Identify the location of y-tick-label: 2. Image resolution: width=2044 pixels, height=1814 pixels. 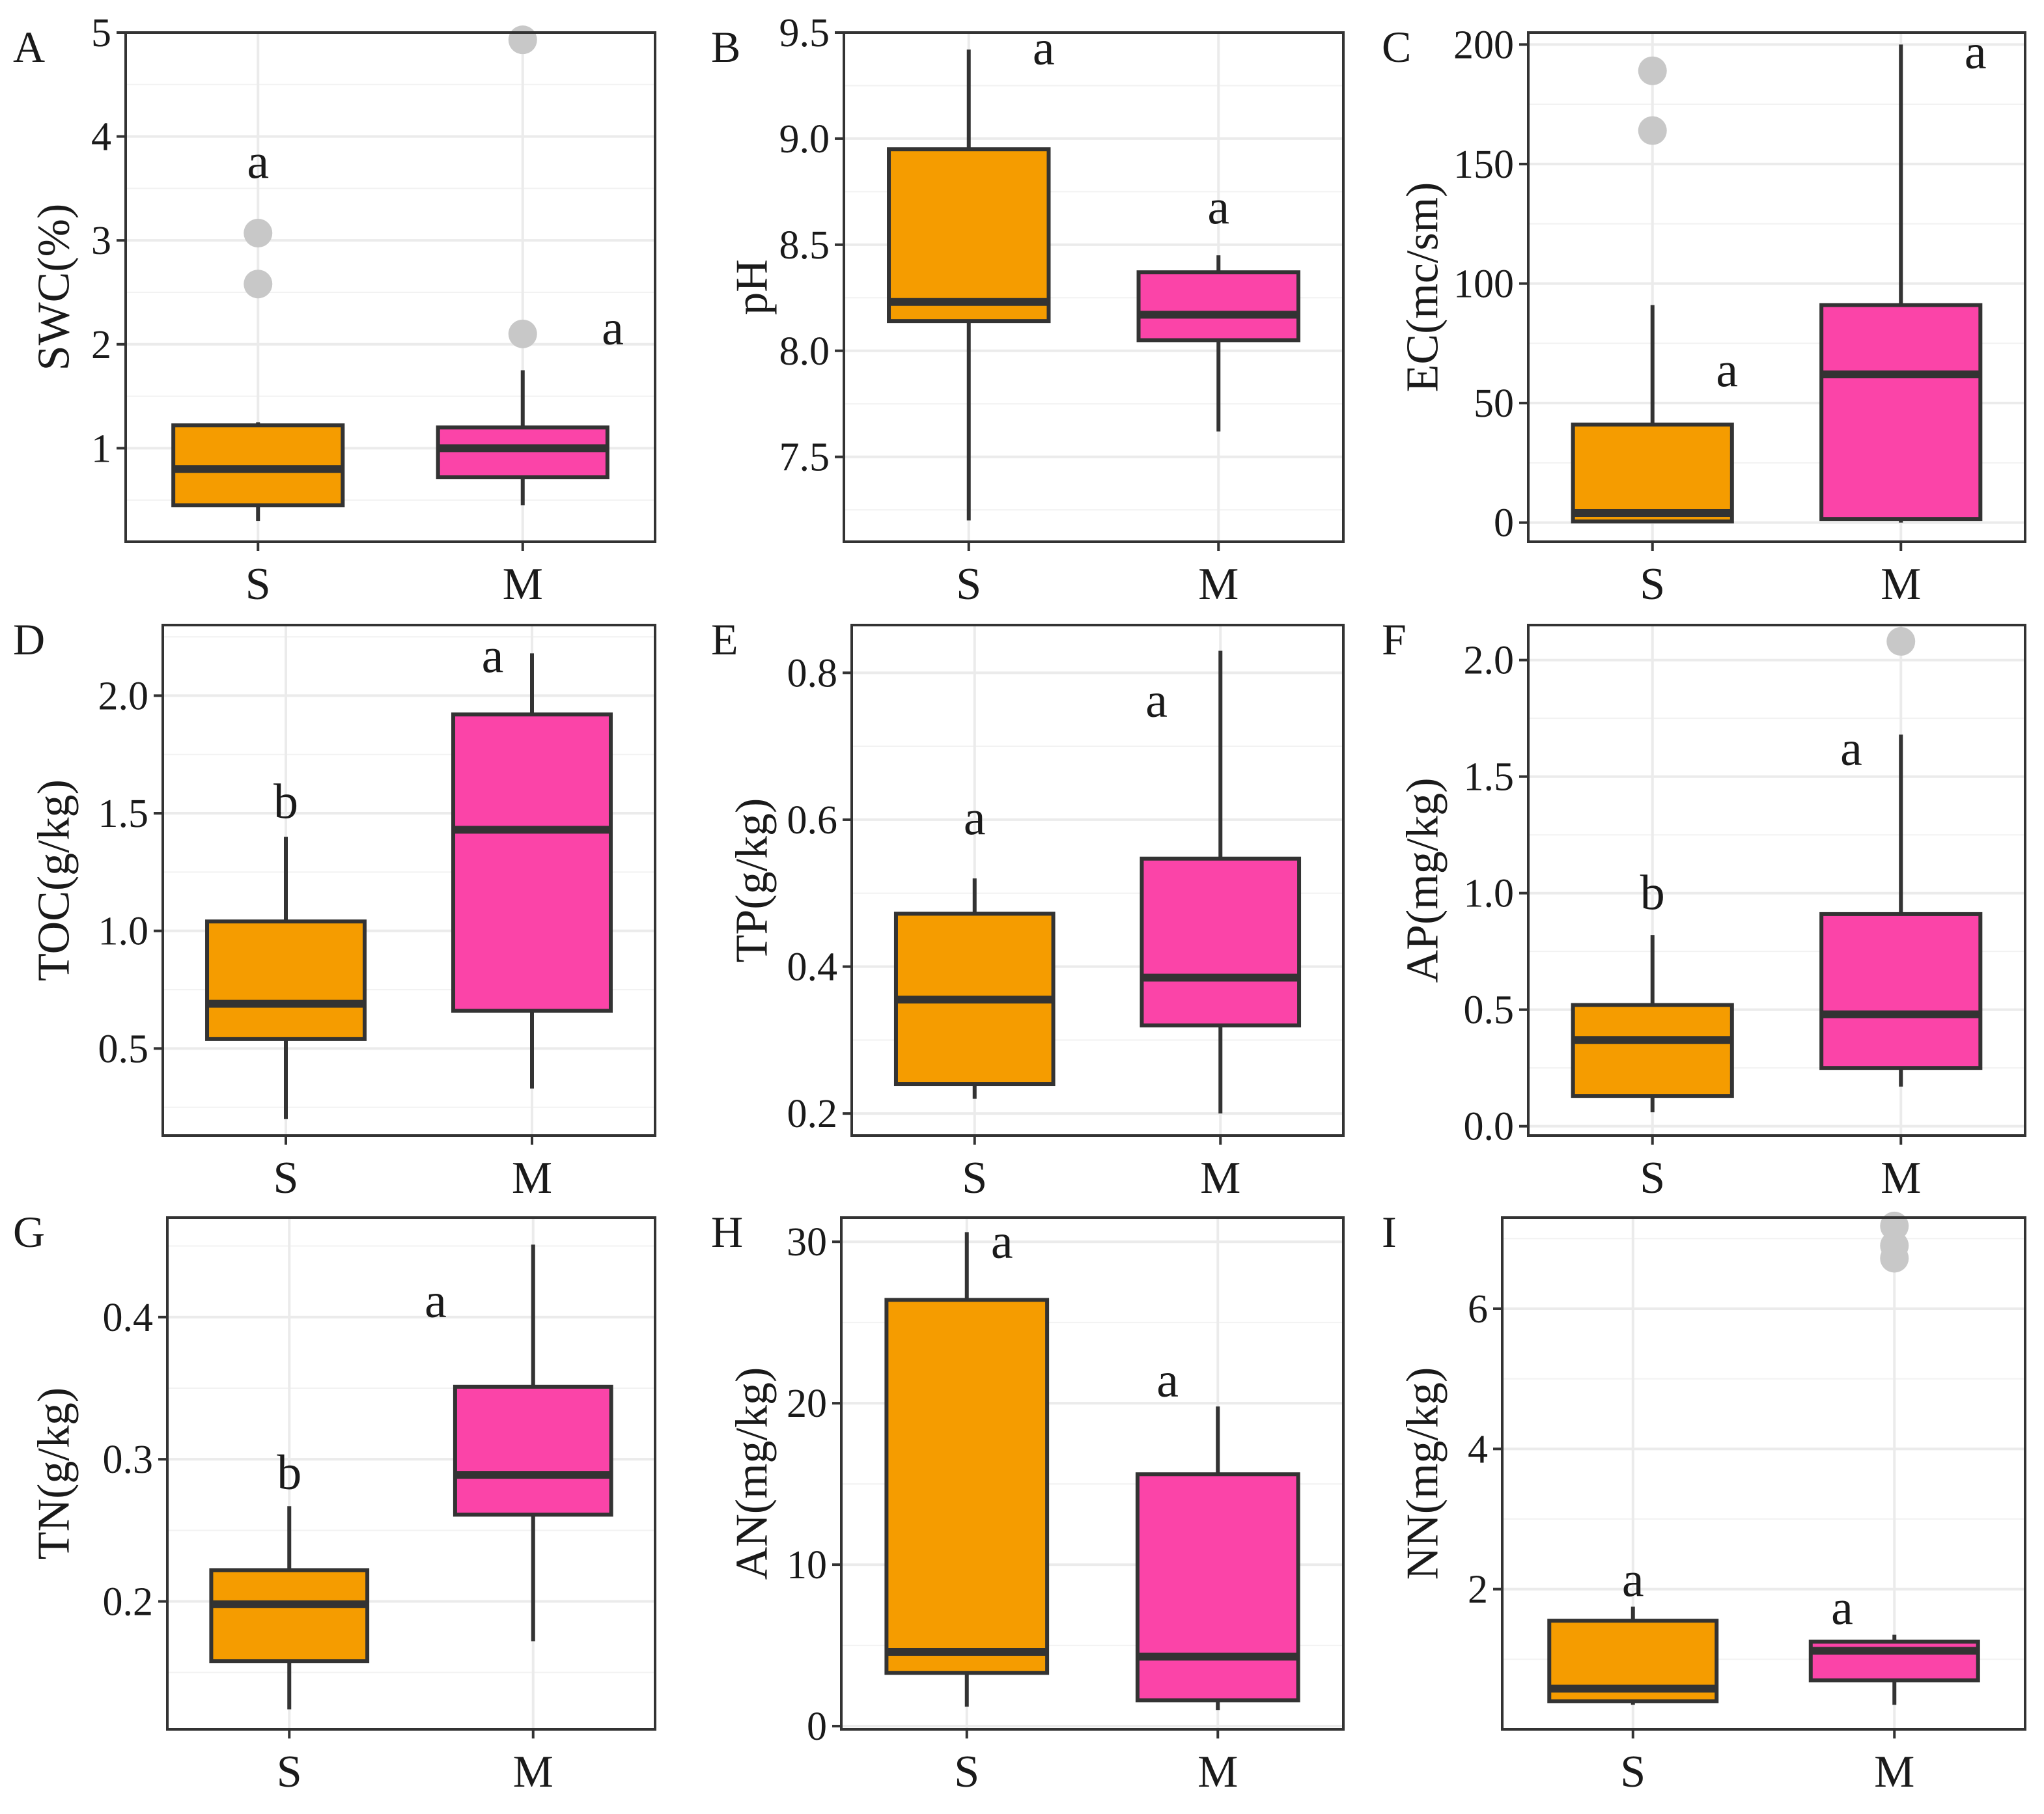
(101, 345).